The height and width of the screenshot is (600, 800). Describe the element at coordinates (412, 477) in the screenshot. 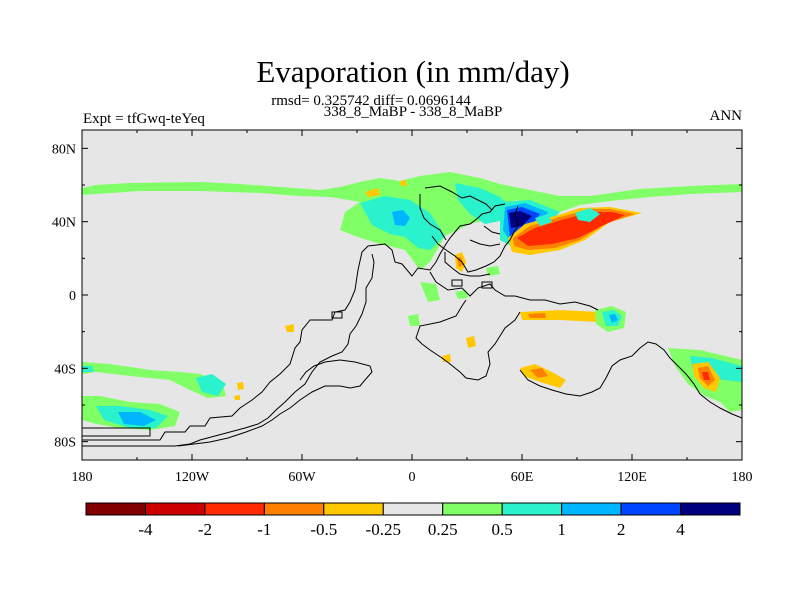

I see `x-tick-label: 0` at that location.